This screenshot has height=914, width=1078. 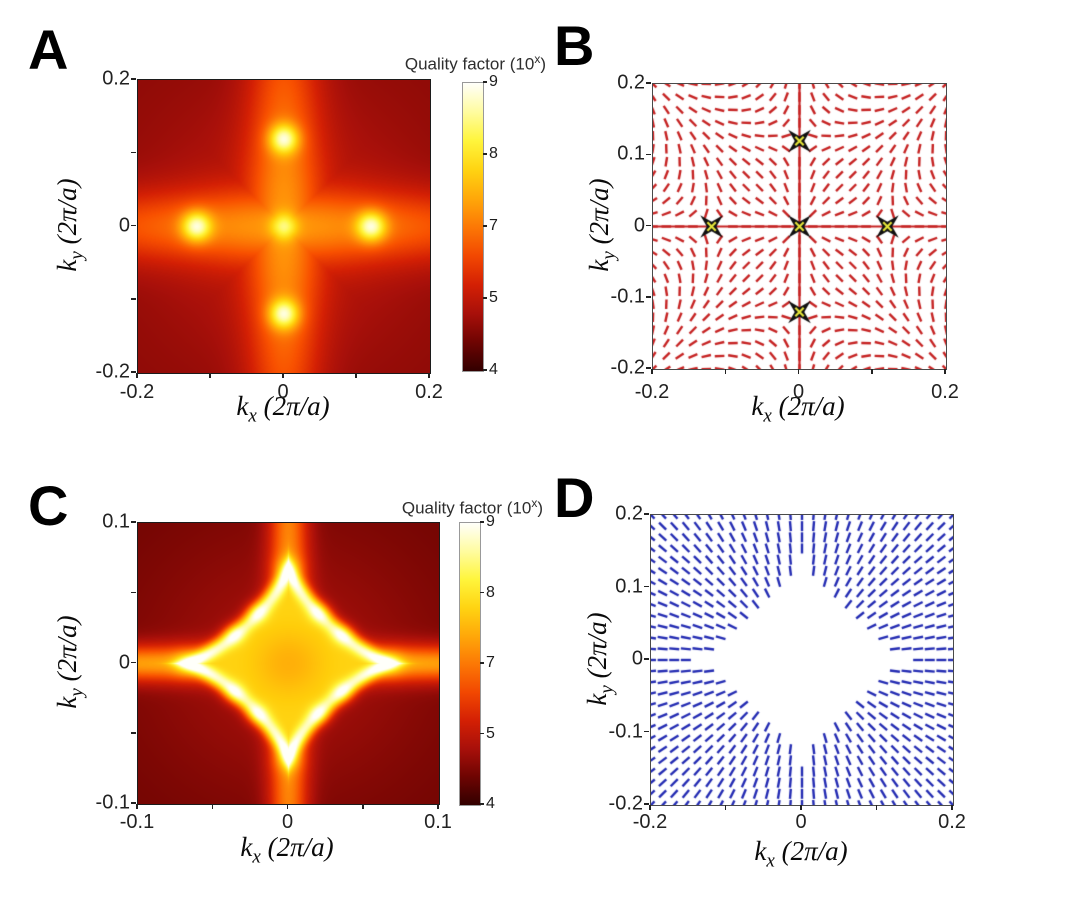 What do you see at coordinates (286, 850) in the screenshot?
I see `panel-c-x-axis-title: kx (2π/a)` at bounding box center [286, 850].